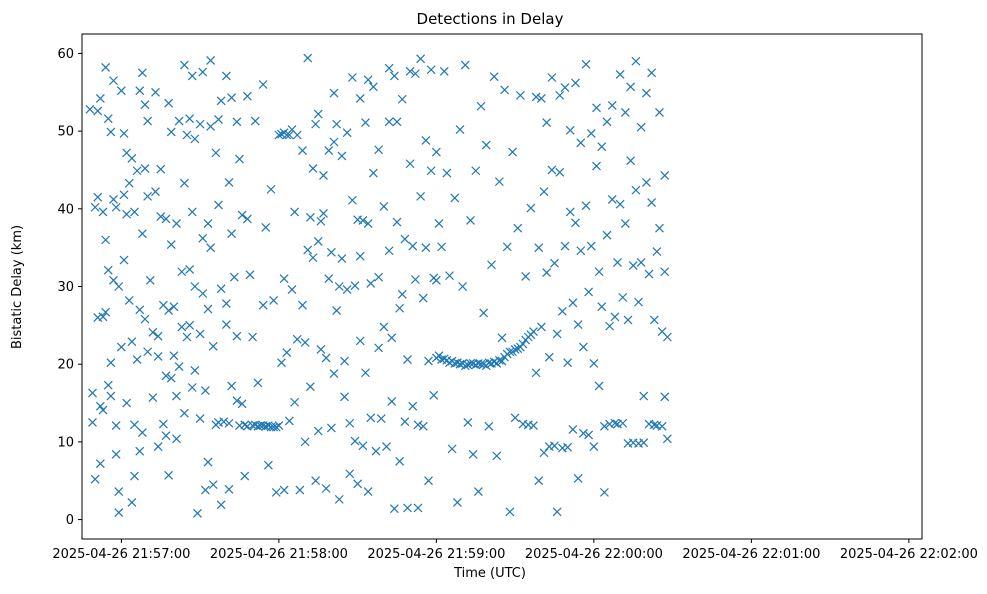 The width and height of the screenshot is (987, 594). I want to click on x-axis-title: Time (UTC), so click(489, 573).